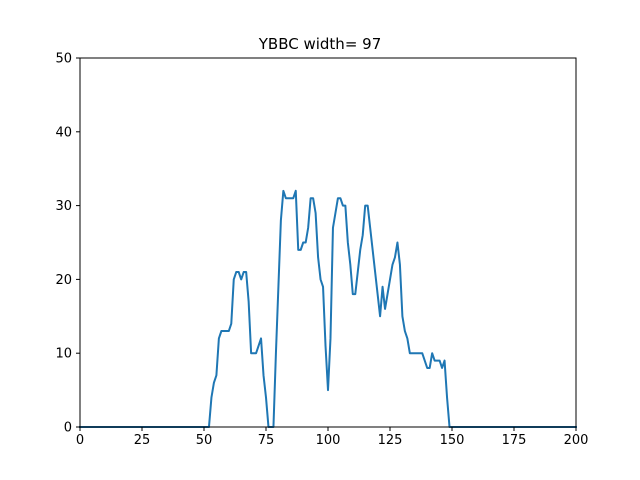 Image resolution: width=640 pixels, height=480 pixels. I want to click on y-tick-label: 20, so click(63, 280).